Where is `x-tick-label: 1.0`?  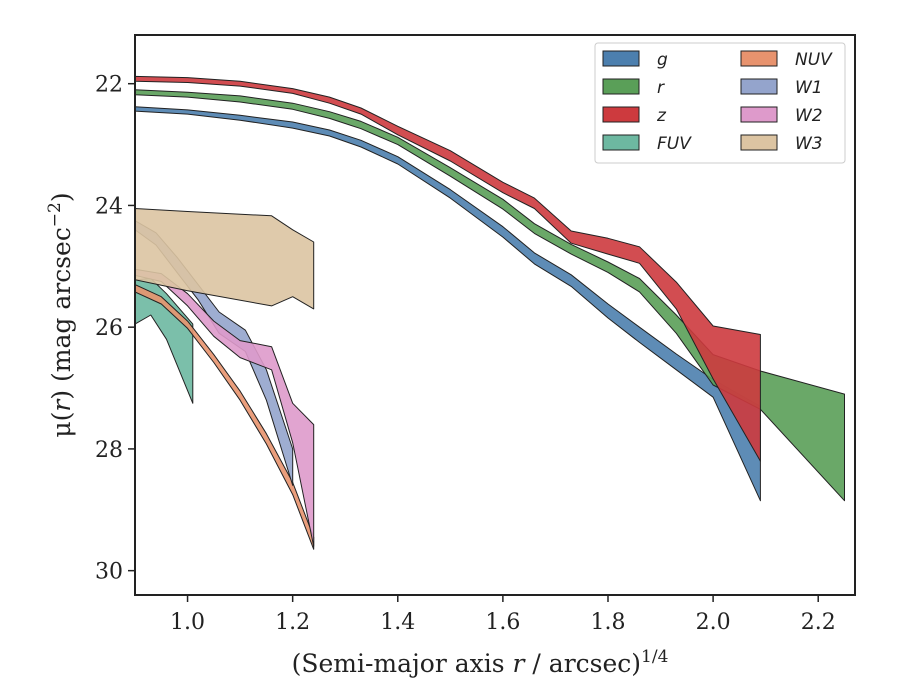
x-tick-label: 1.0 is located at coordinates (187, 622).